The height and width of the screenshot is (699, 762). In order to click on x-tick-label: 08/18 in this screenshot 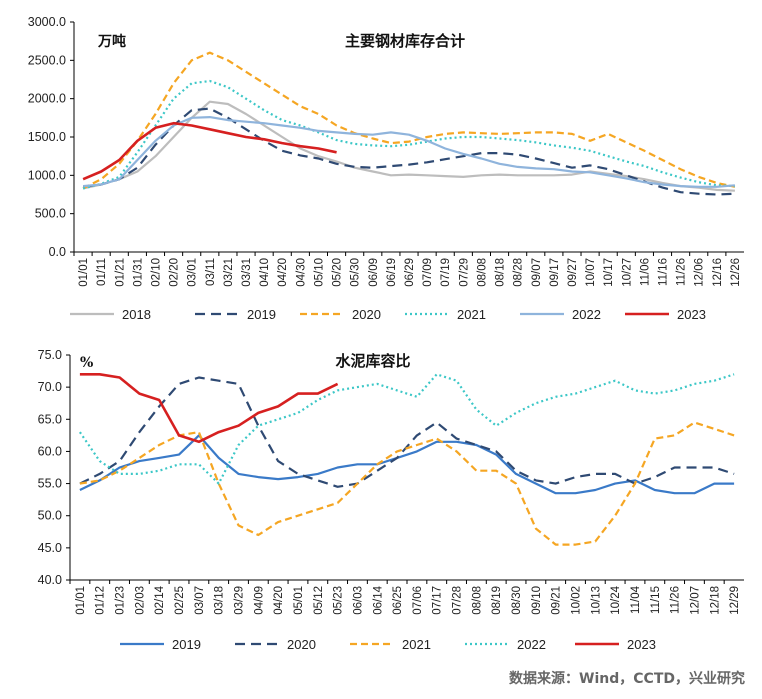, I will do `click(501, 272)`.